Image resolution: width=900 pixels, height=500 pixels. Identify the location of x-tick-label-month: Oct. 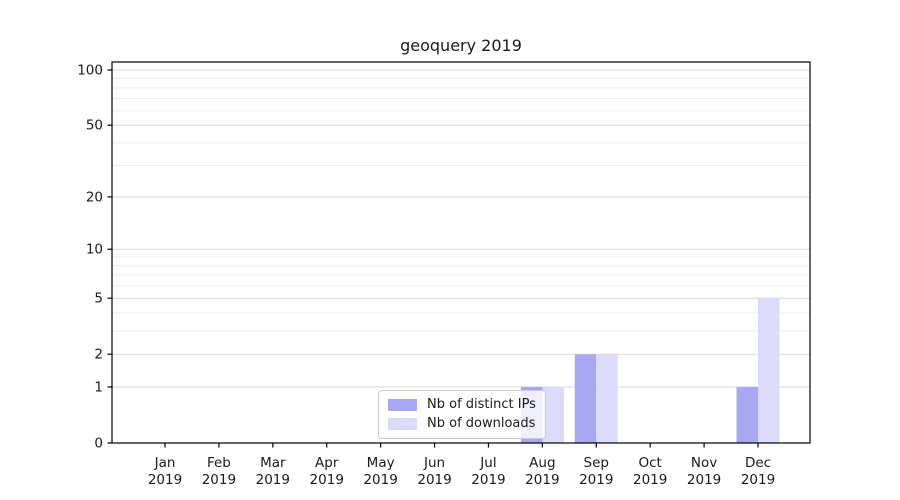
(650, 463).